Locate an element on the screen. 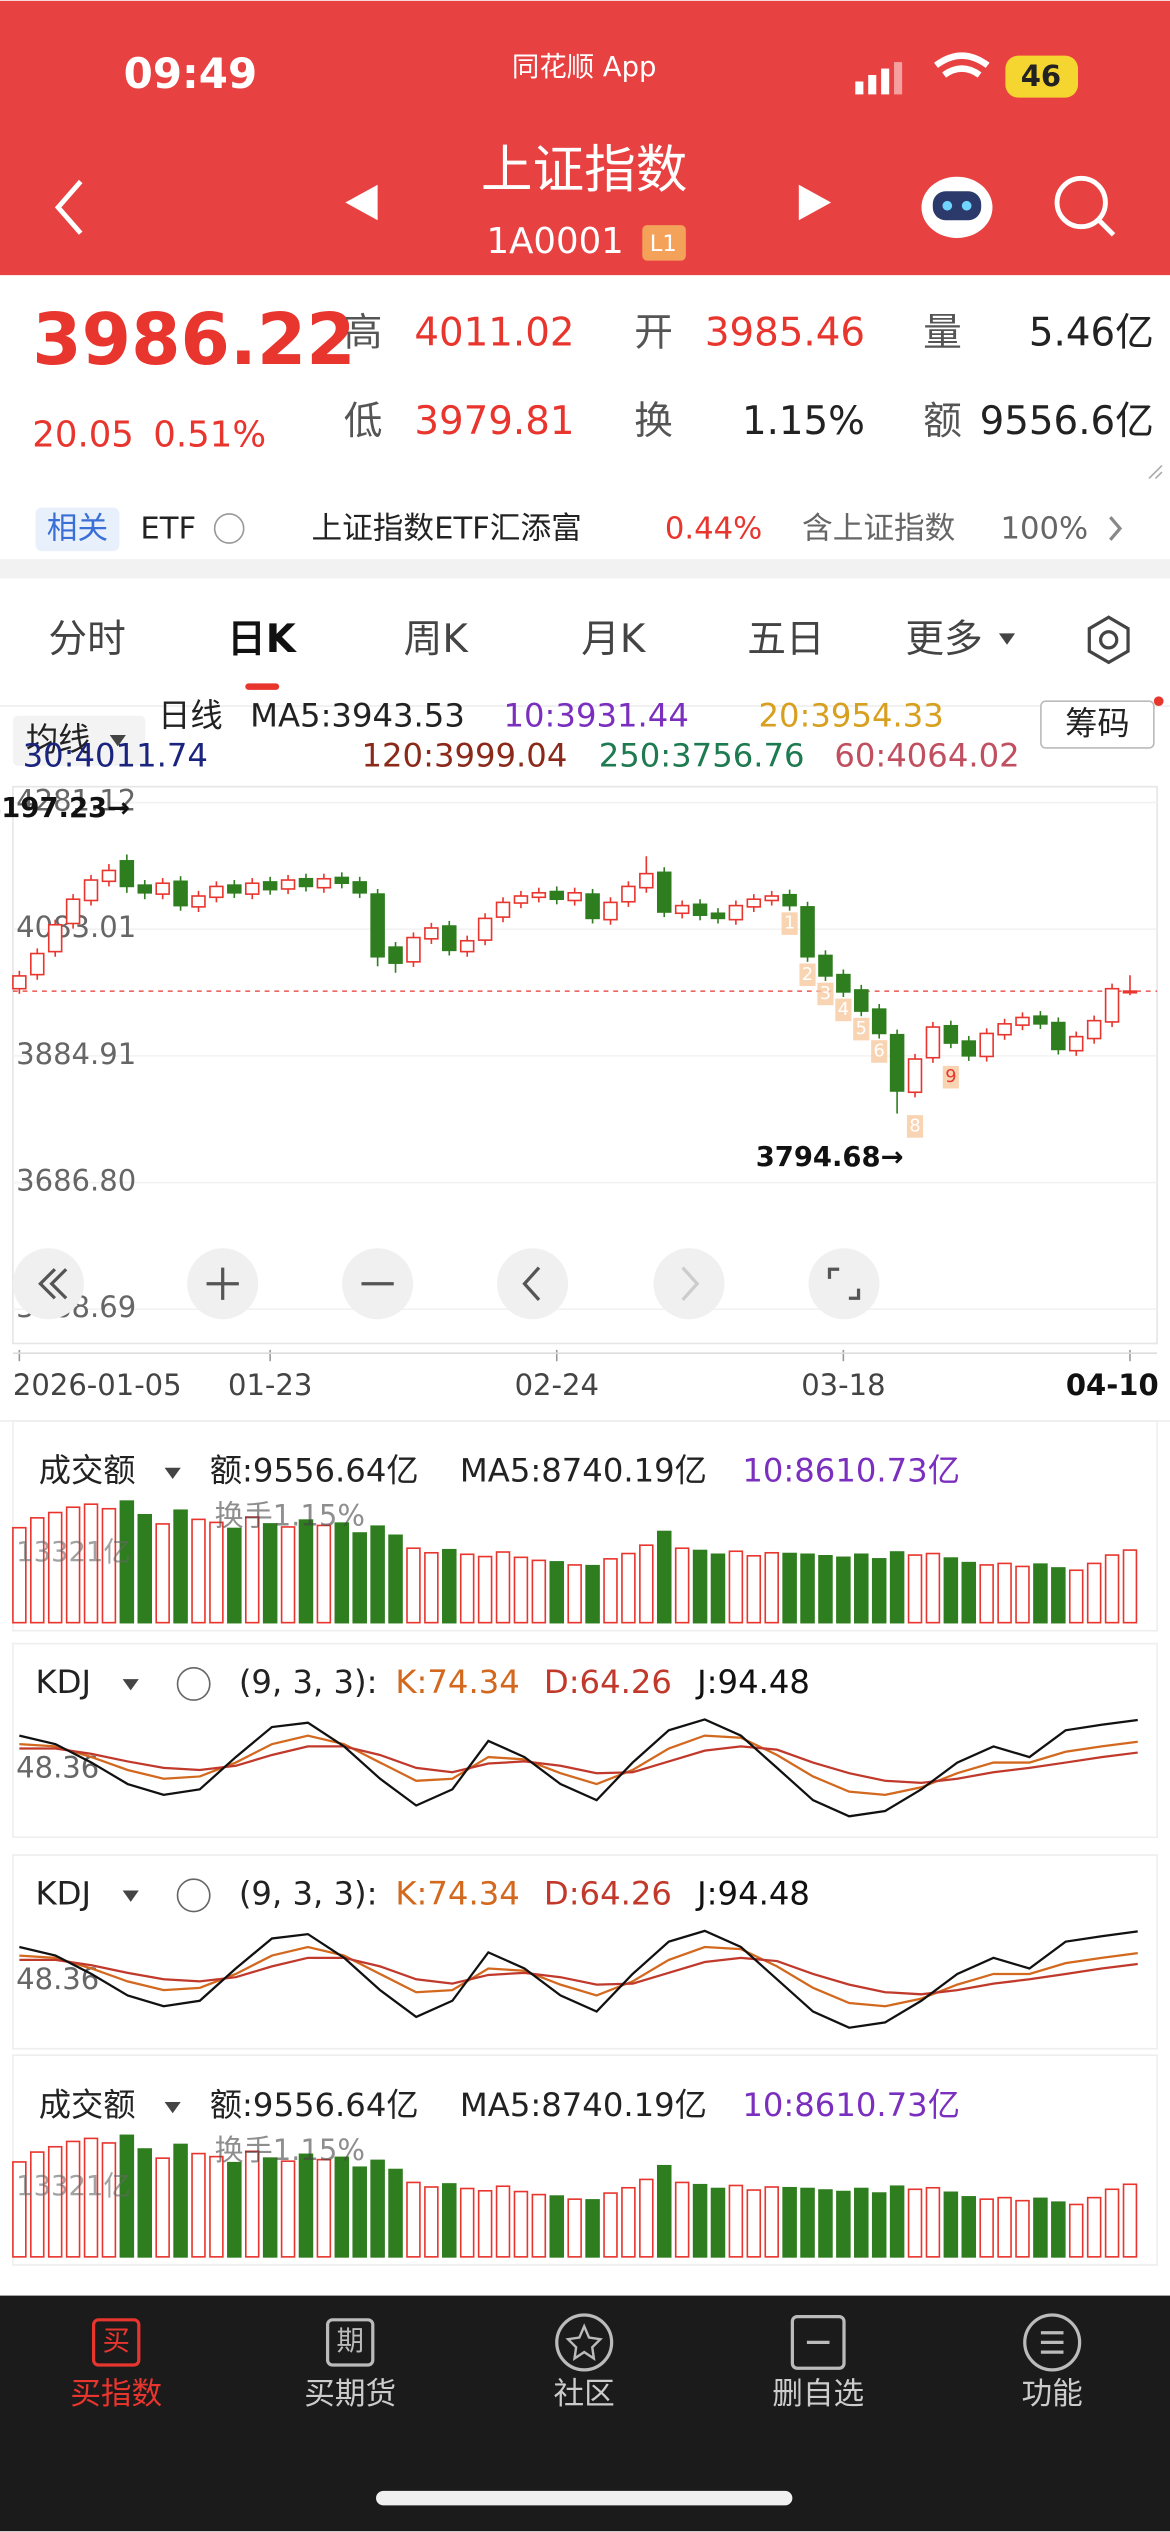 This screenshot has width=1170, height=2532. x-tick-label: 03-18 is located at coordinates (843, 1385).